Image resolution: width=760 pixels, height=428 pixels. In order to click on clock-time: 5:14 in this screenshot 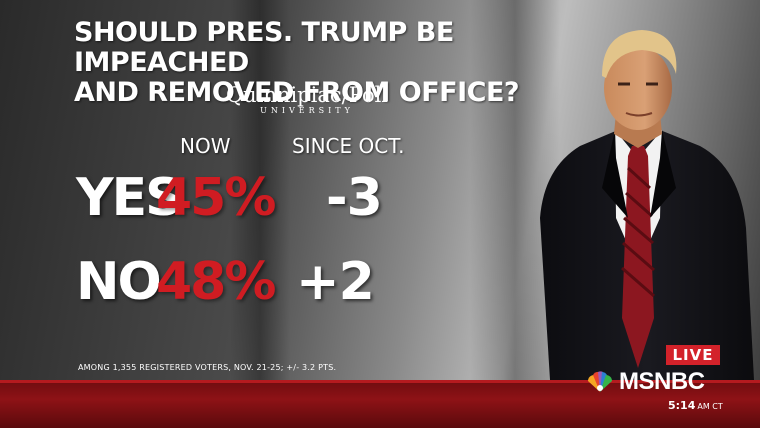, I will do `click(682, 405)`.